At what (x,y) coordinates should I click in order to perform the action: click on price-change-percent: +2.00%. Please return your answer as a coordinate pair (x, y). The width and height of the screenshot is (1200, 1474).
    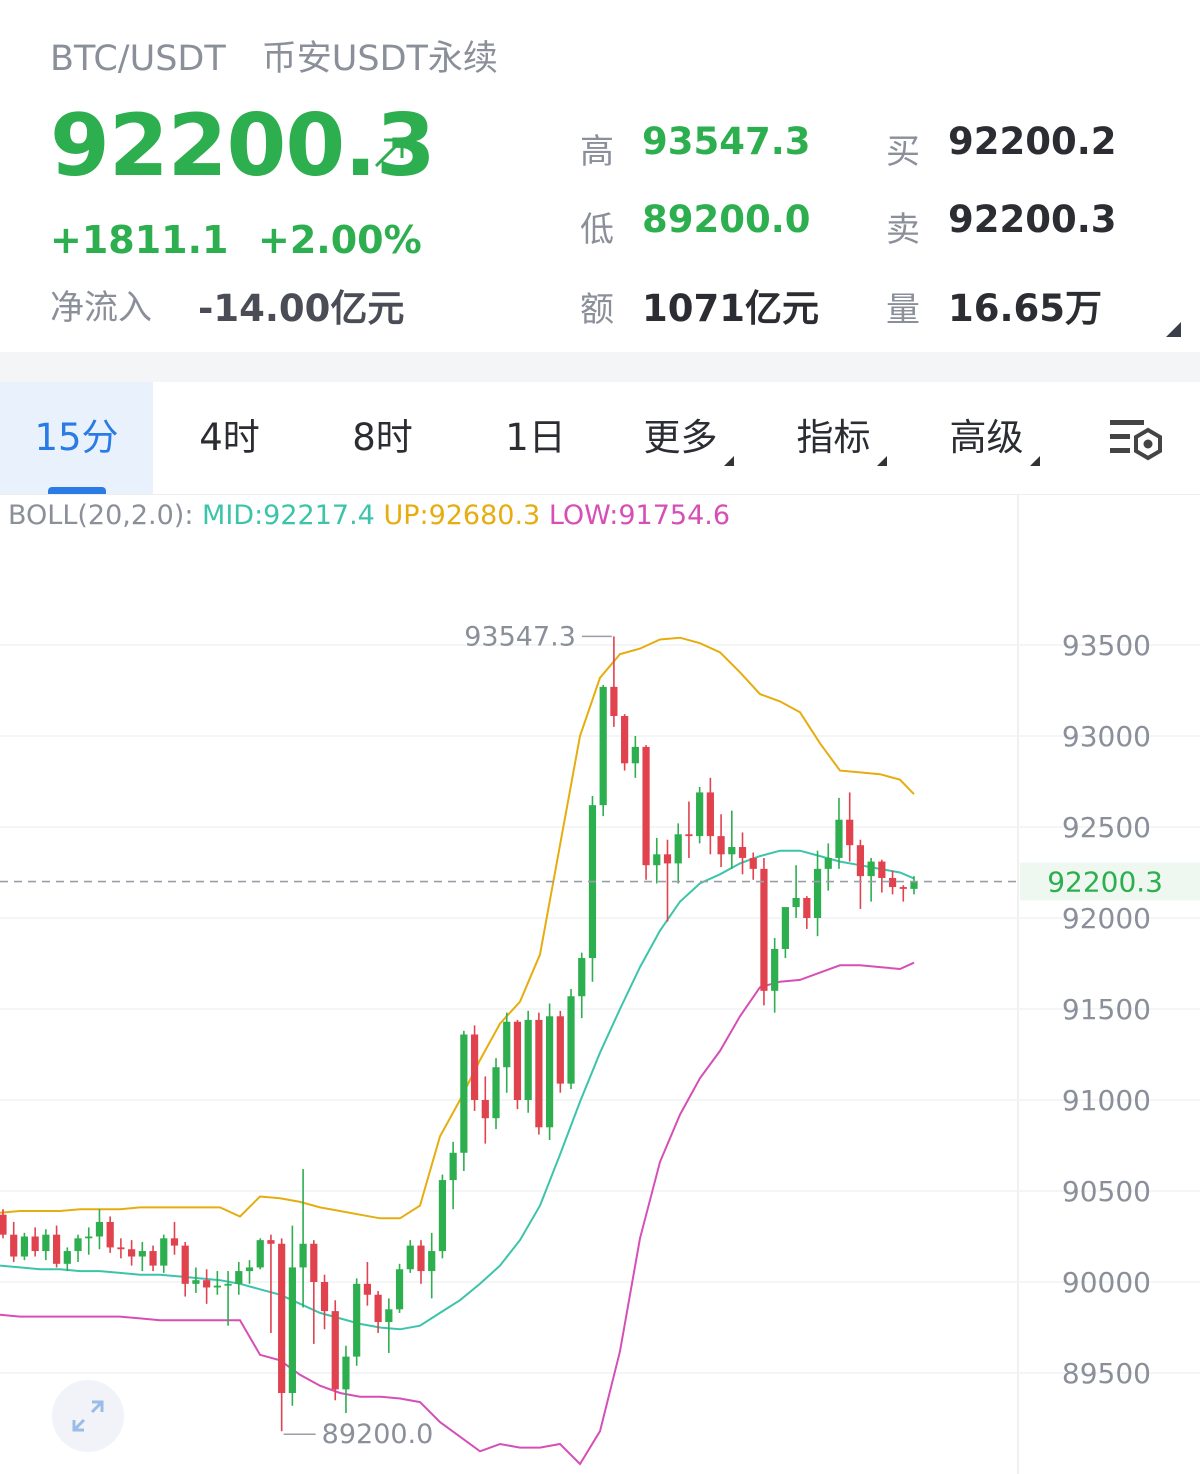
    Looking at the image, I should click on (340, 240).